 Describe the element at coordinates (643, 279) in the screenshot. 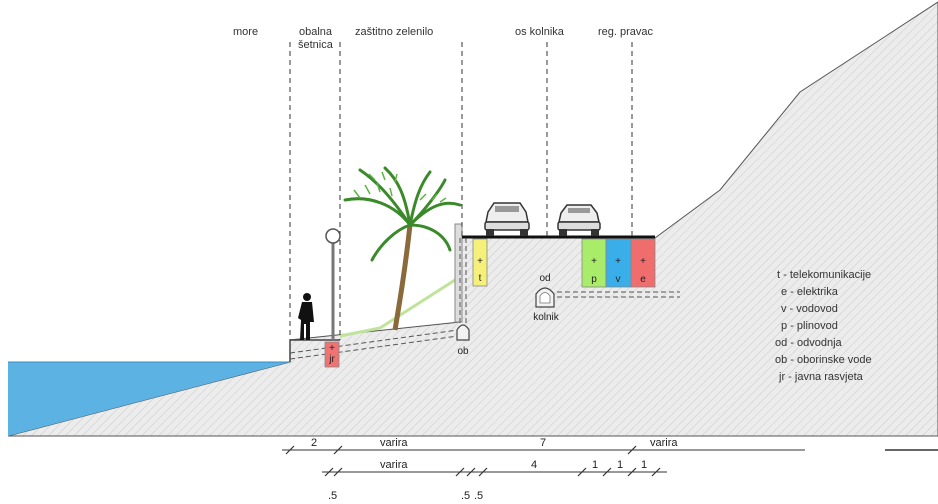

I see `utility-e-label: e` at that location.